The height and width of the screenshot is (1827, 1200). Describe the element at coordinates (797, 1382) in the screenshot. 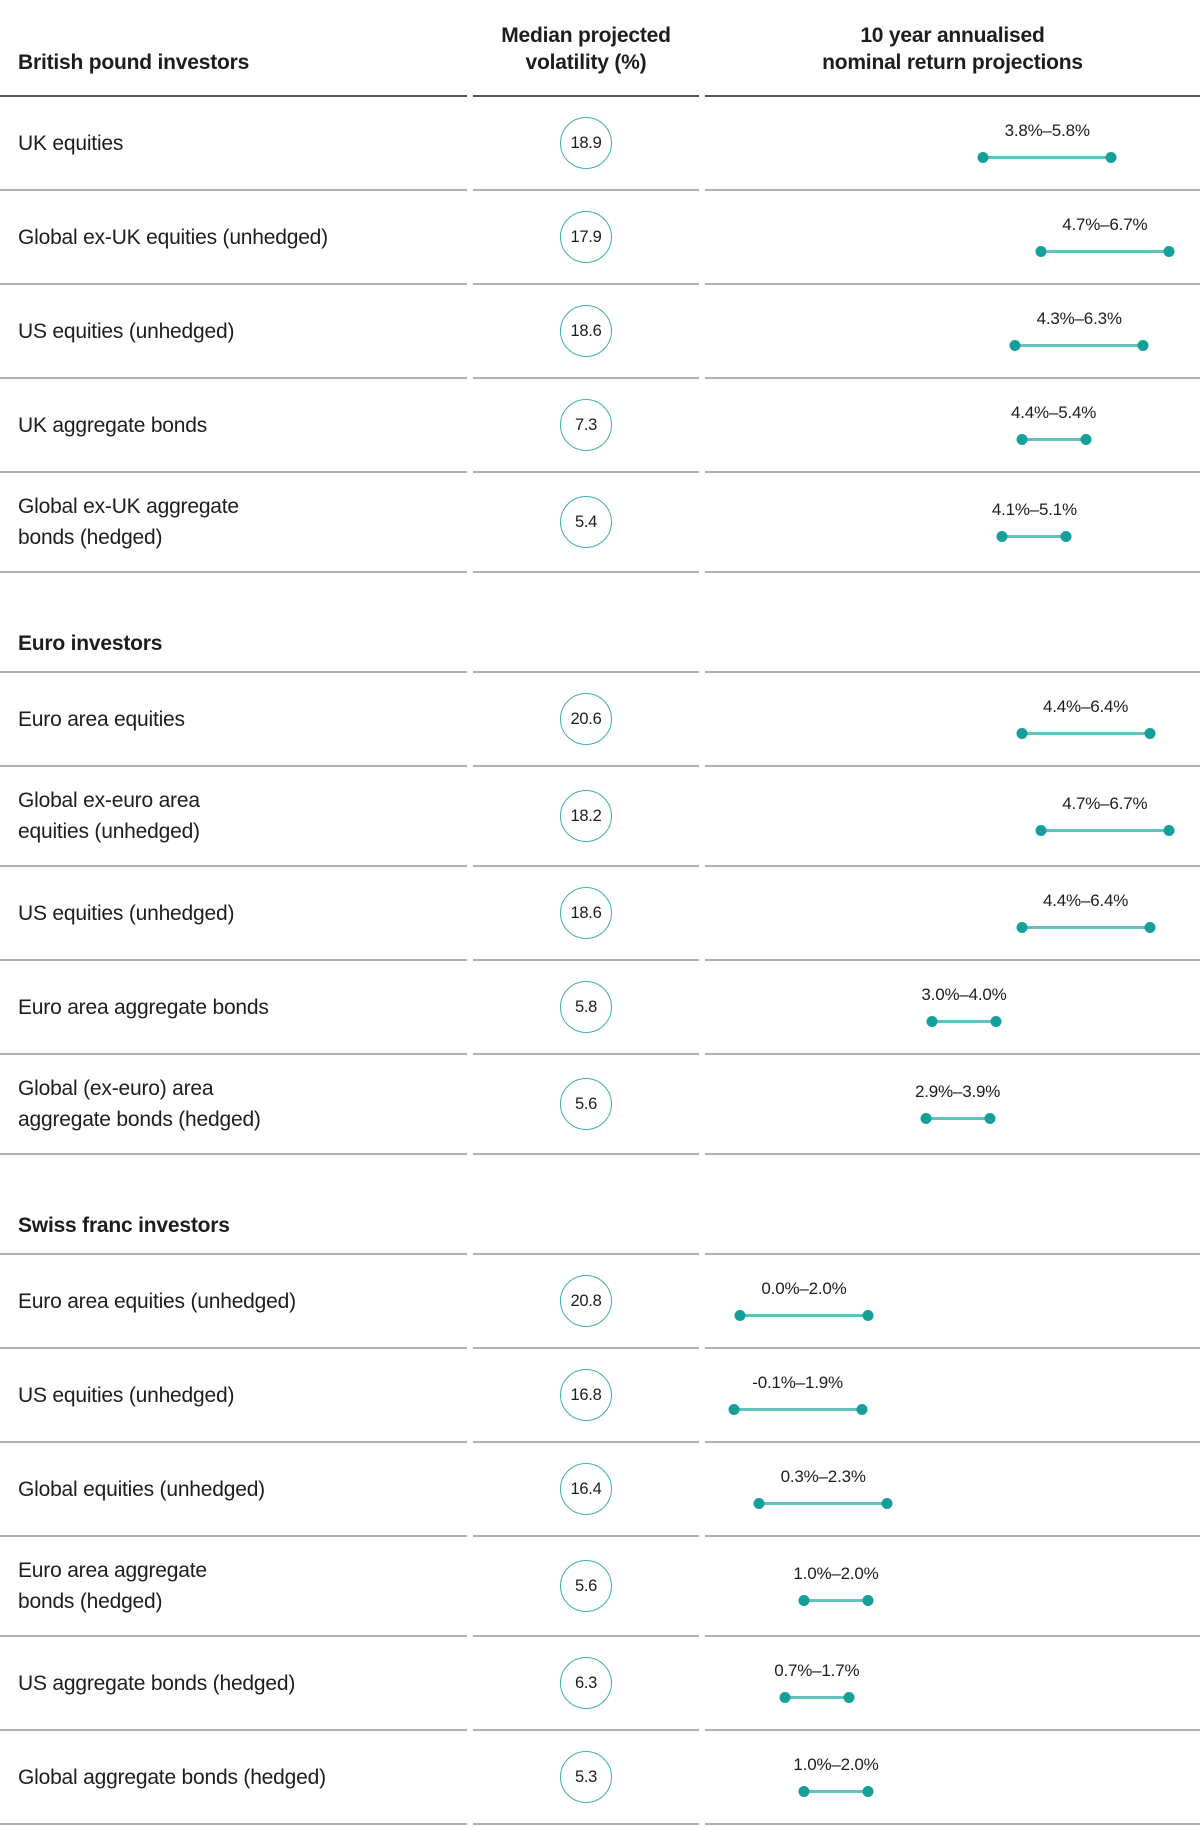

I see `return-range-label: -0.1%–1.9%` at that location.